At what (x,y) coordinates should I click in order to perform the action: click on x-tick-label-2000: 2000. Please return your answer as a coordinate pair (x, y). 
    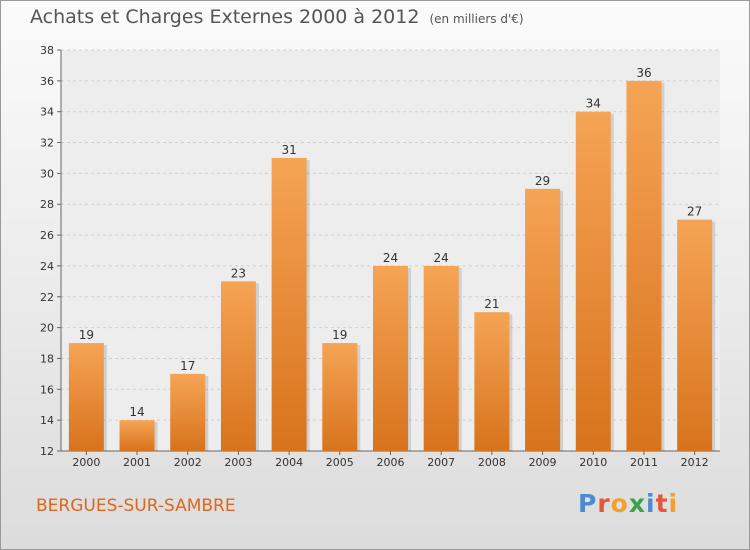
    Looking at the image, I should click on (86, 462).